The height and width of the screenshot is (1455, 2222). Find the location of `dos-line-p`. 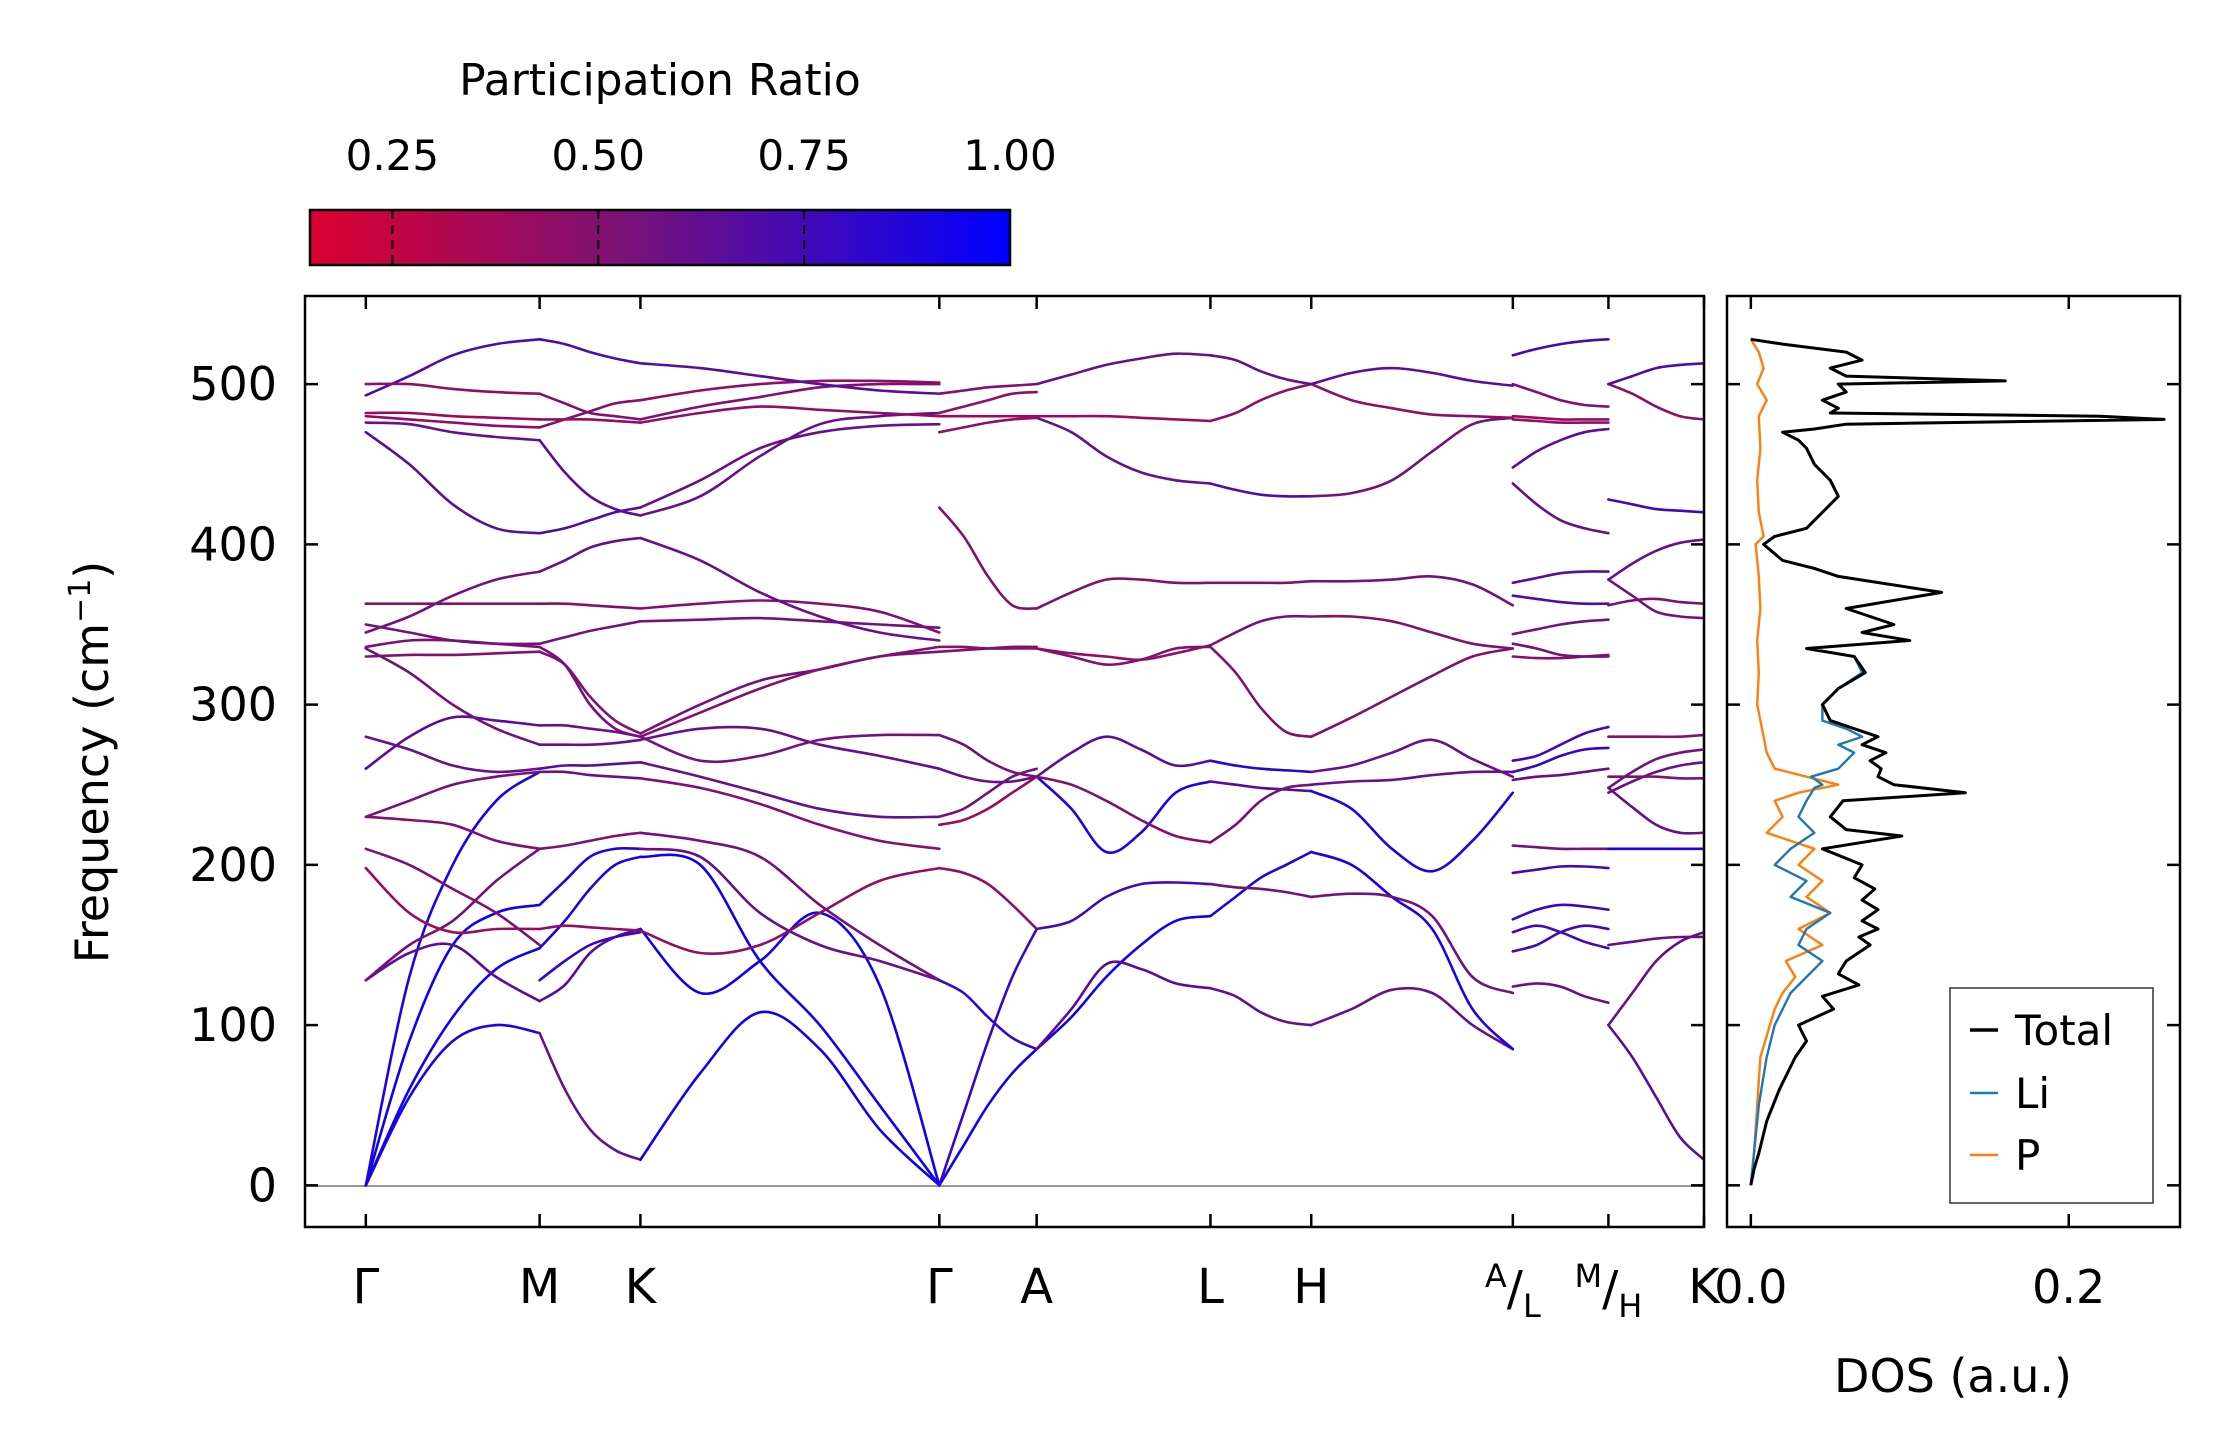

dos-line-p is located at coordinates (1794, 762).